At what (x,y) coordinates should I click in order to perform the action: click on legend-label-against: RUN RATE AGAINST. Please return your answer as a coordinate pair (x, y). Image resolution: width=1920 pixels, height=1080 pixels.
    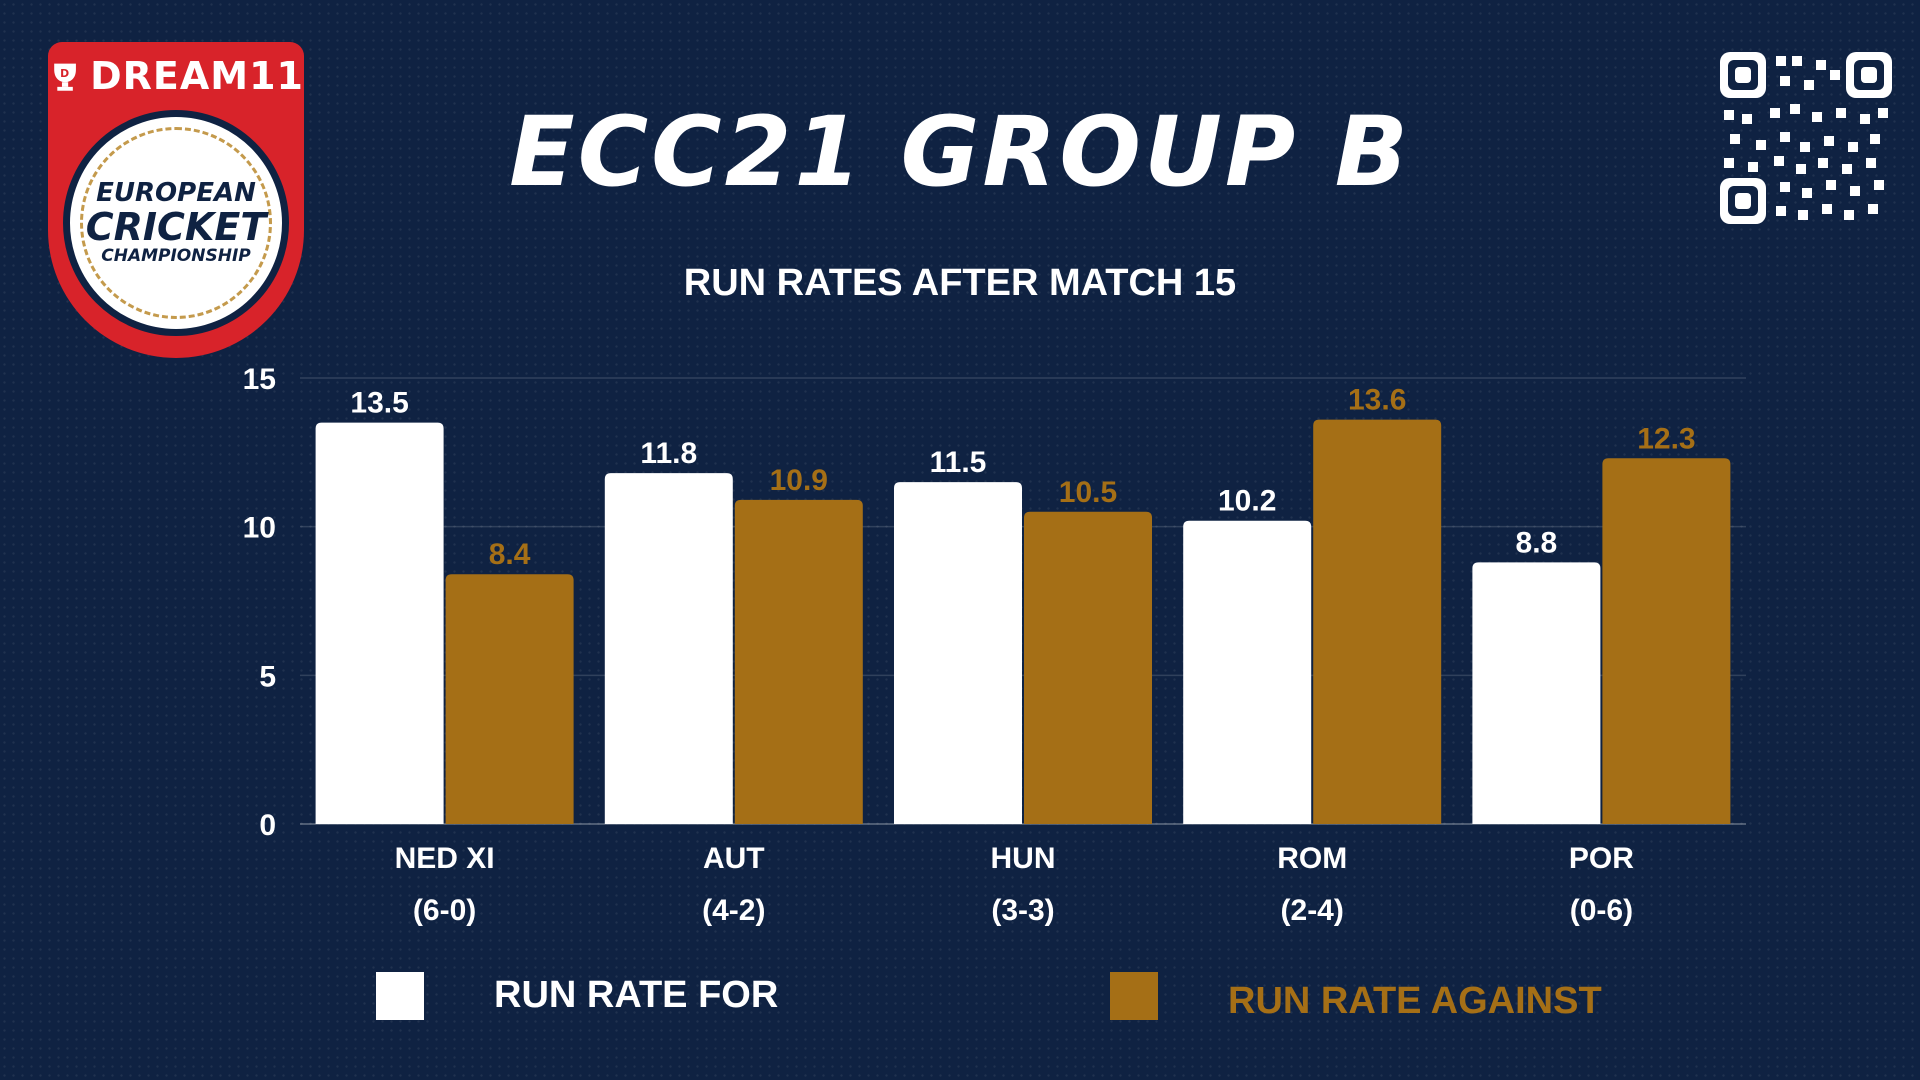
    Looking at the image, I should click on (1415, 1001).